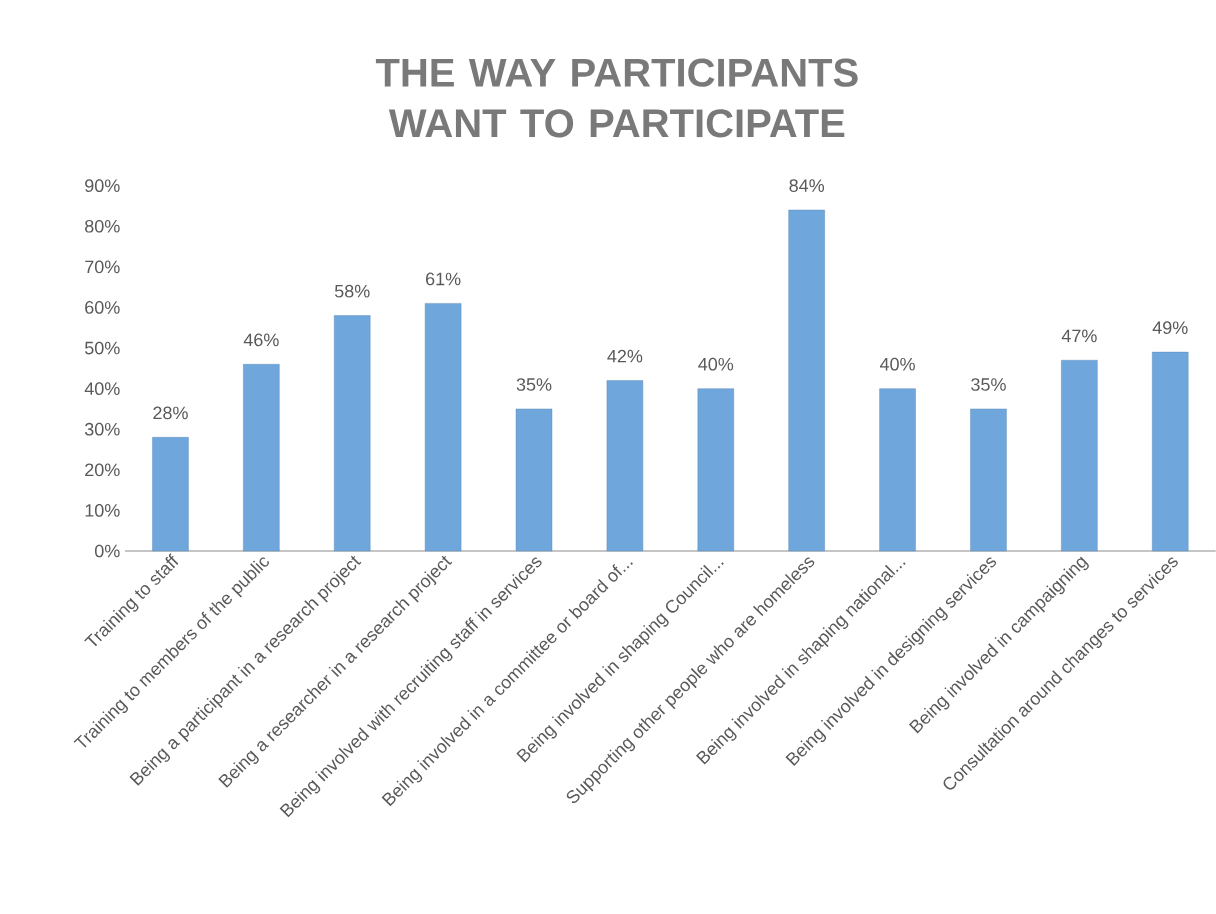 The width and height of the screenshot is (1216, 914). I want to click on data-label: 84%, so click(807, 185).